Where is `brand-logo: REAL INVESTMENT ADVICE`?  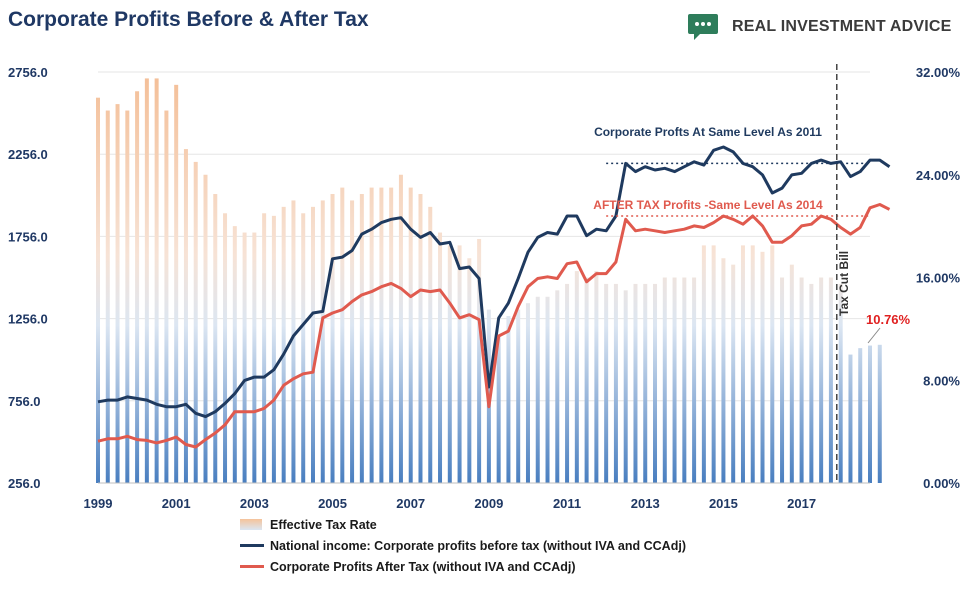 brand-logo: REAL INVESTMENT ADVICE is located at coordinates (819, 27).